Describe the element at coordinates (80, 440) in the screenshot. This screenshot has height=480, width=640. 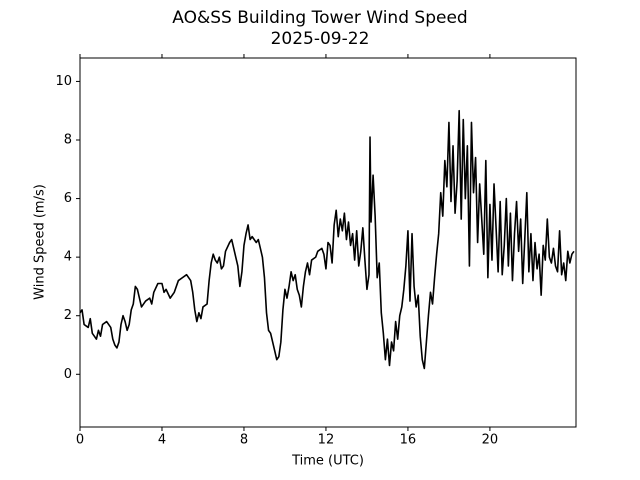
I see `x-tick-label: 0` at that location.